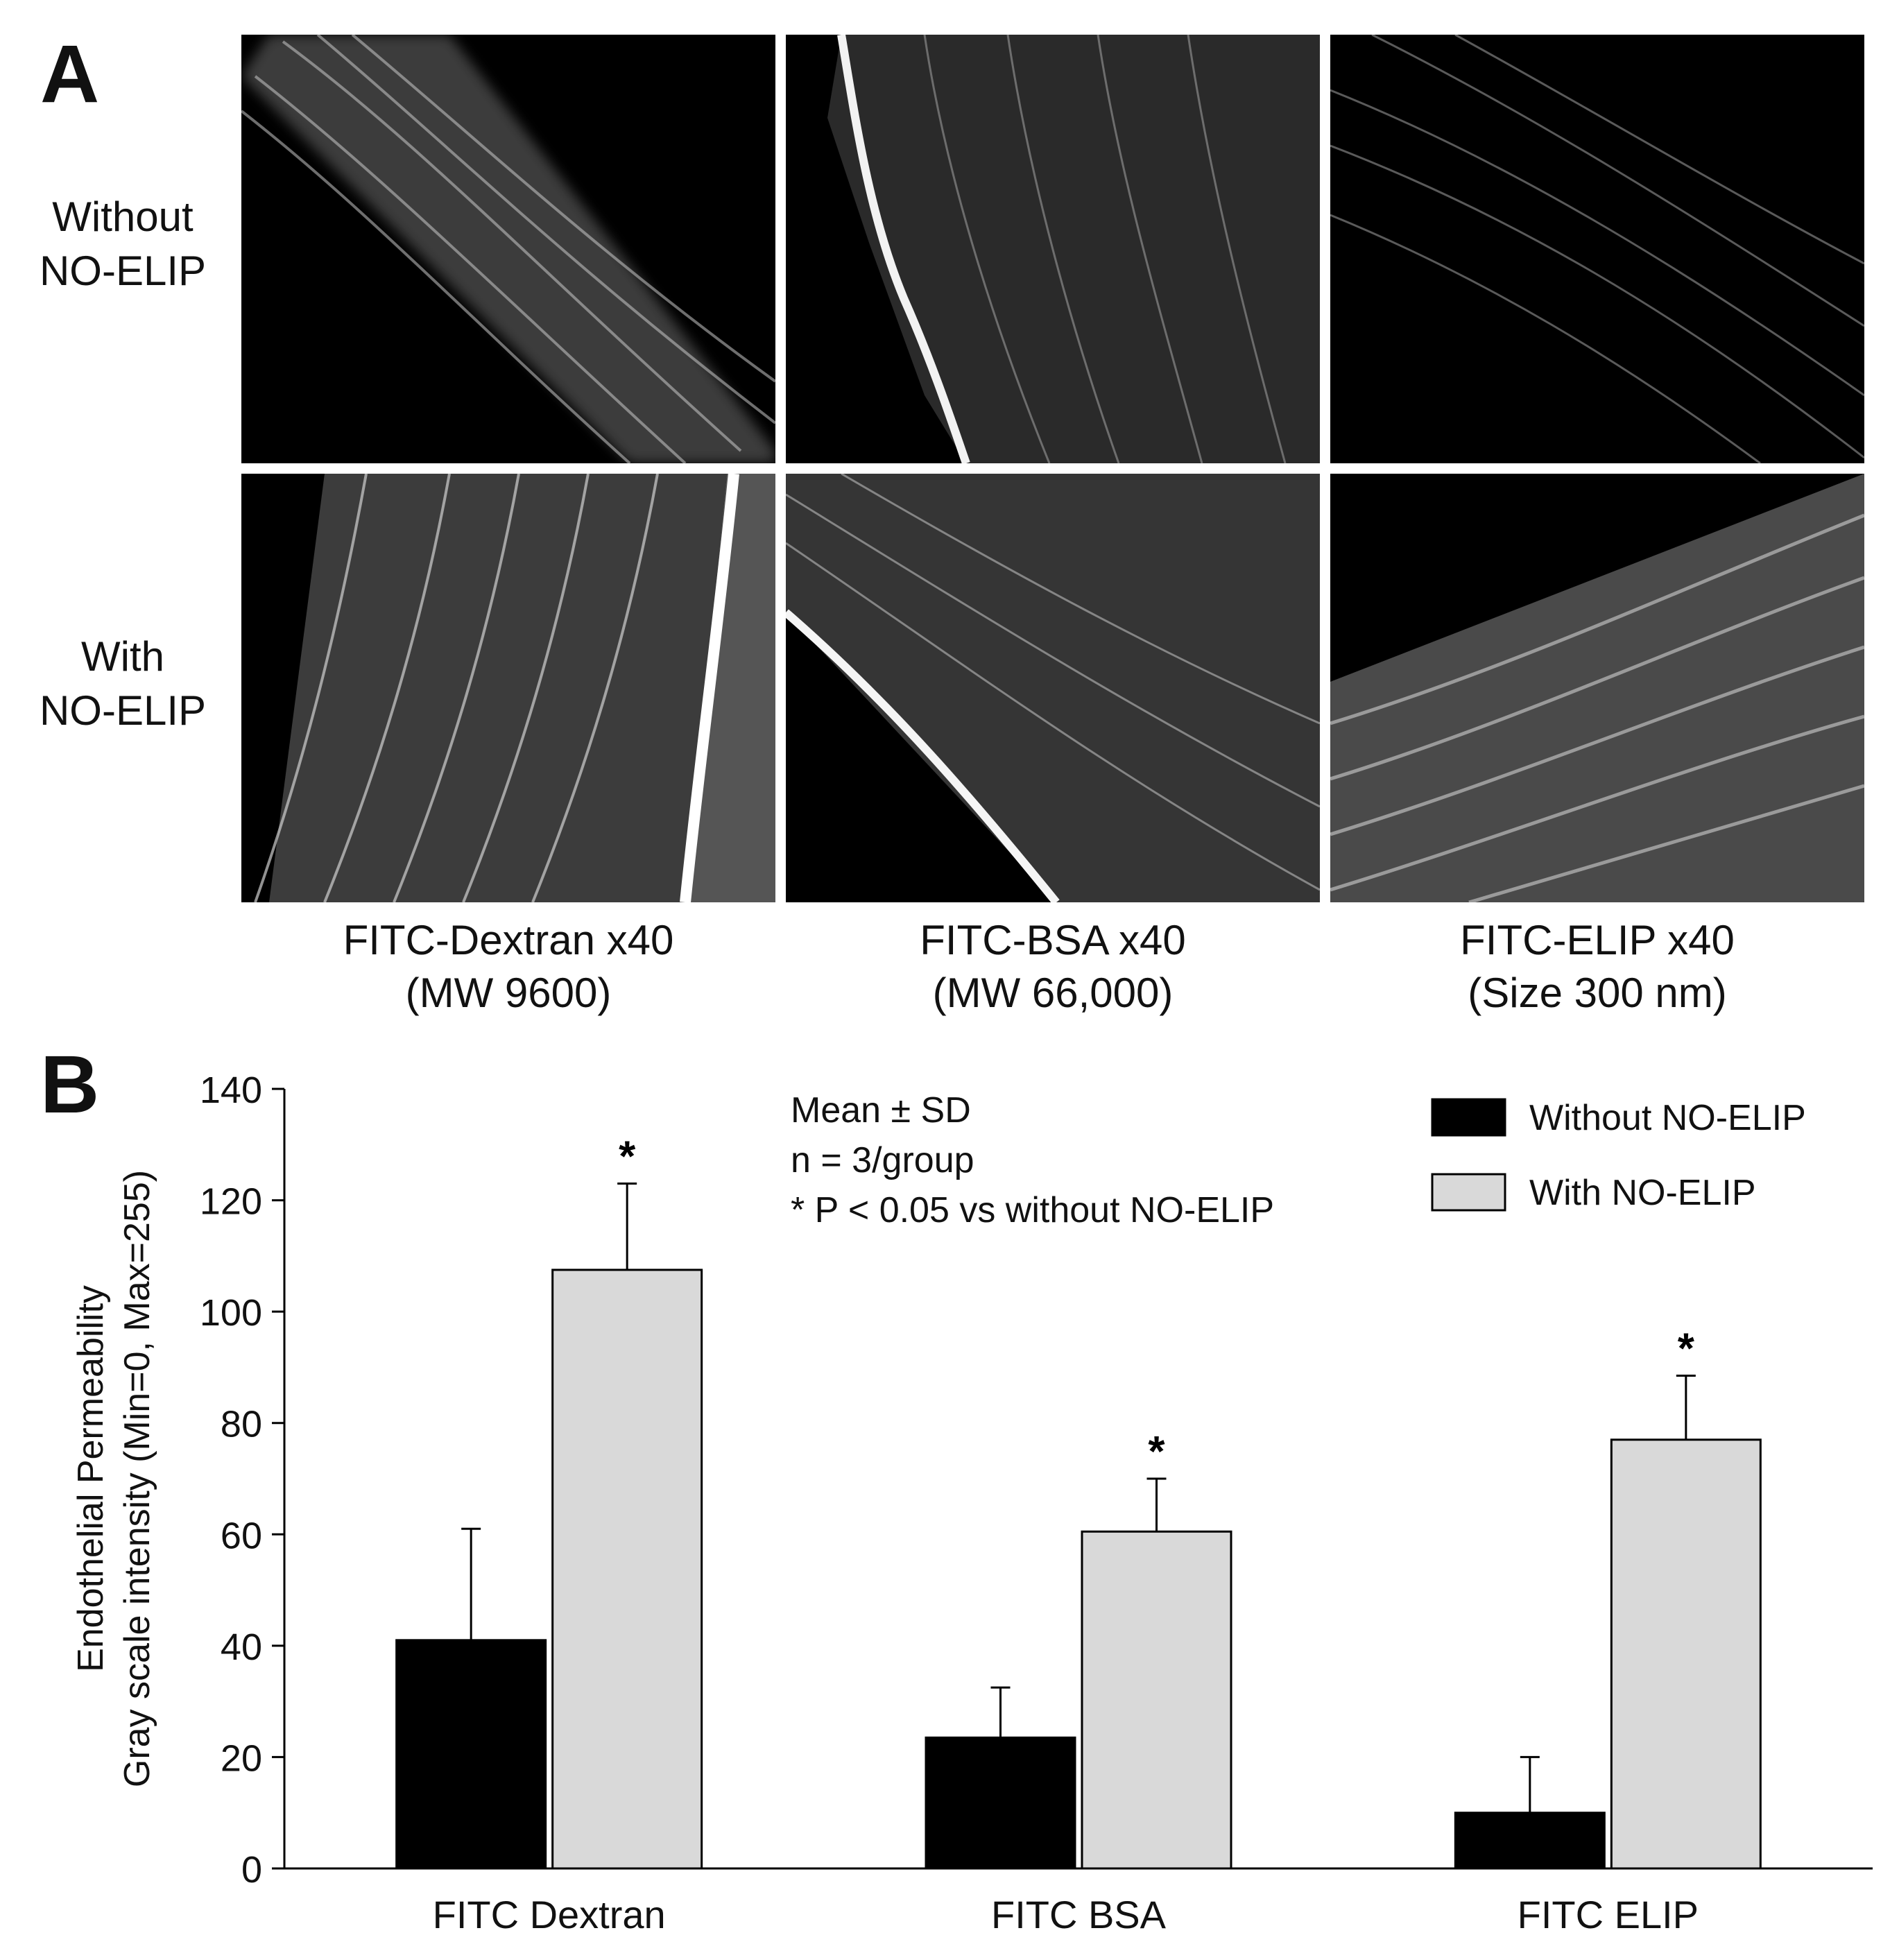  Describe the element at coordinates (123, 244) in the screenshot. I see `row-label-without-no-elip: Without NO-ELIP` at that location.